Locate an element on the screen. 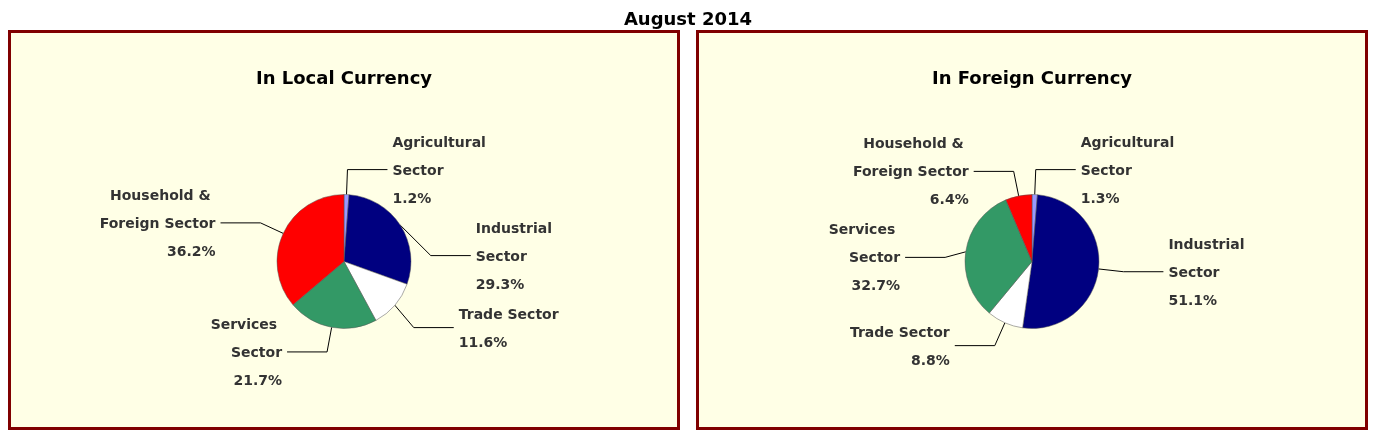 This screenshot has height=439, width=1376. data-label: 29.3% is located at coordinates (500, 283).